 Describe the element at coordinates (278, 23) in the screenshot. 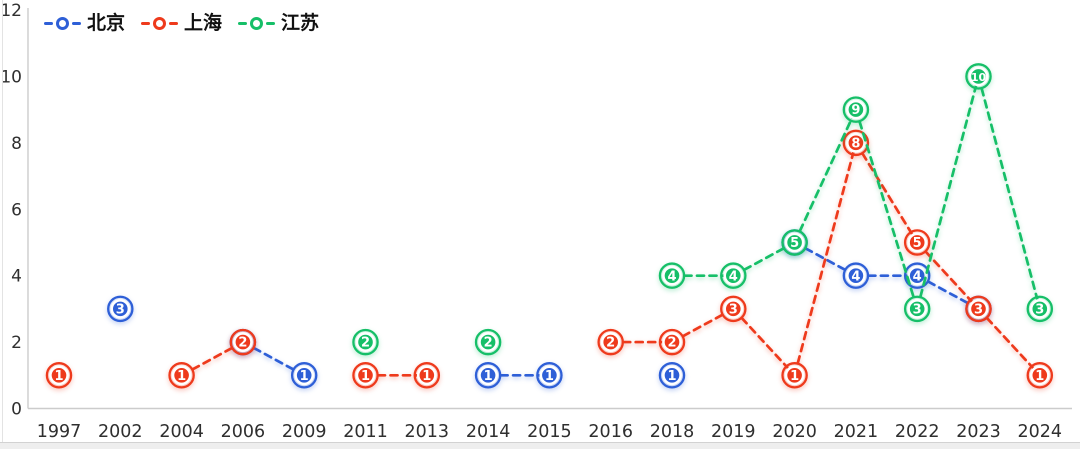

I see `legend-item-jiangsu: 江苏` at that location.